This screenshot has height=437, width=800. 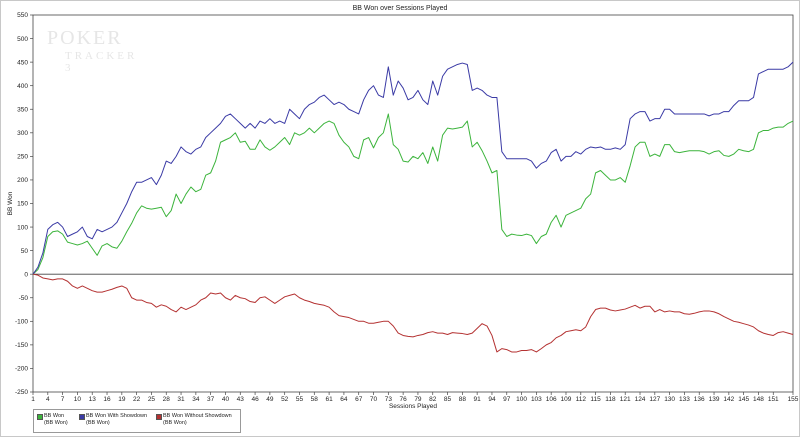 I want to click on x-tick-label: 55, so click(x=300, y=399).